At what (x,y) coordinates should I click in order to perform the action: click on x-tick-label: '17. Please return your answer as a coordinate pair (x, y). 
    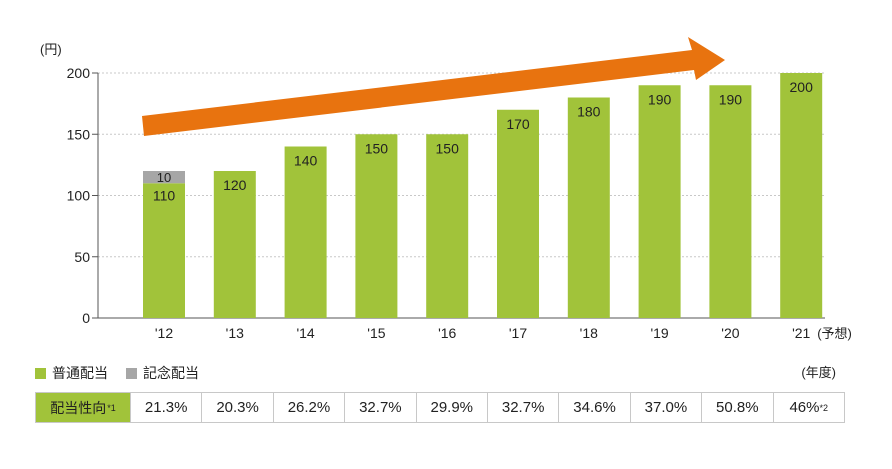
    Looking at the image, I should click on (518, 333).